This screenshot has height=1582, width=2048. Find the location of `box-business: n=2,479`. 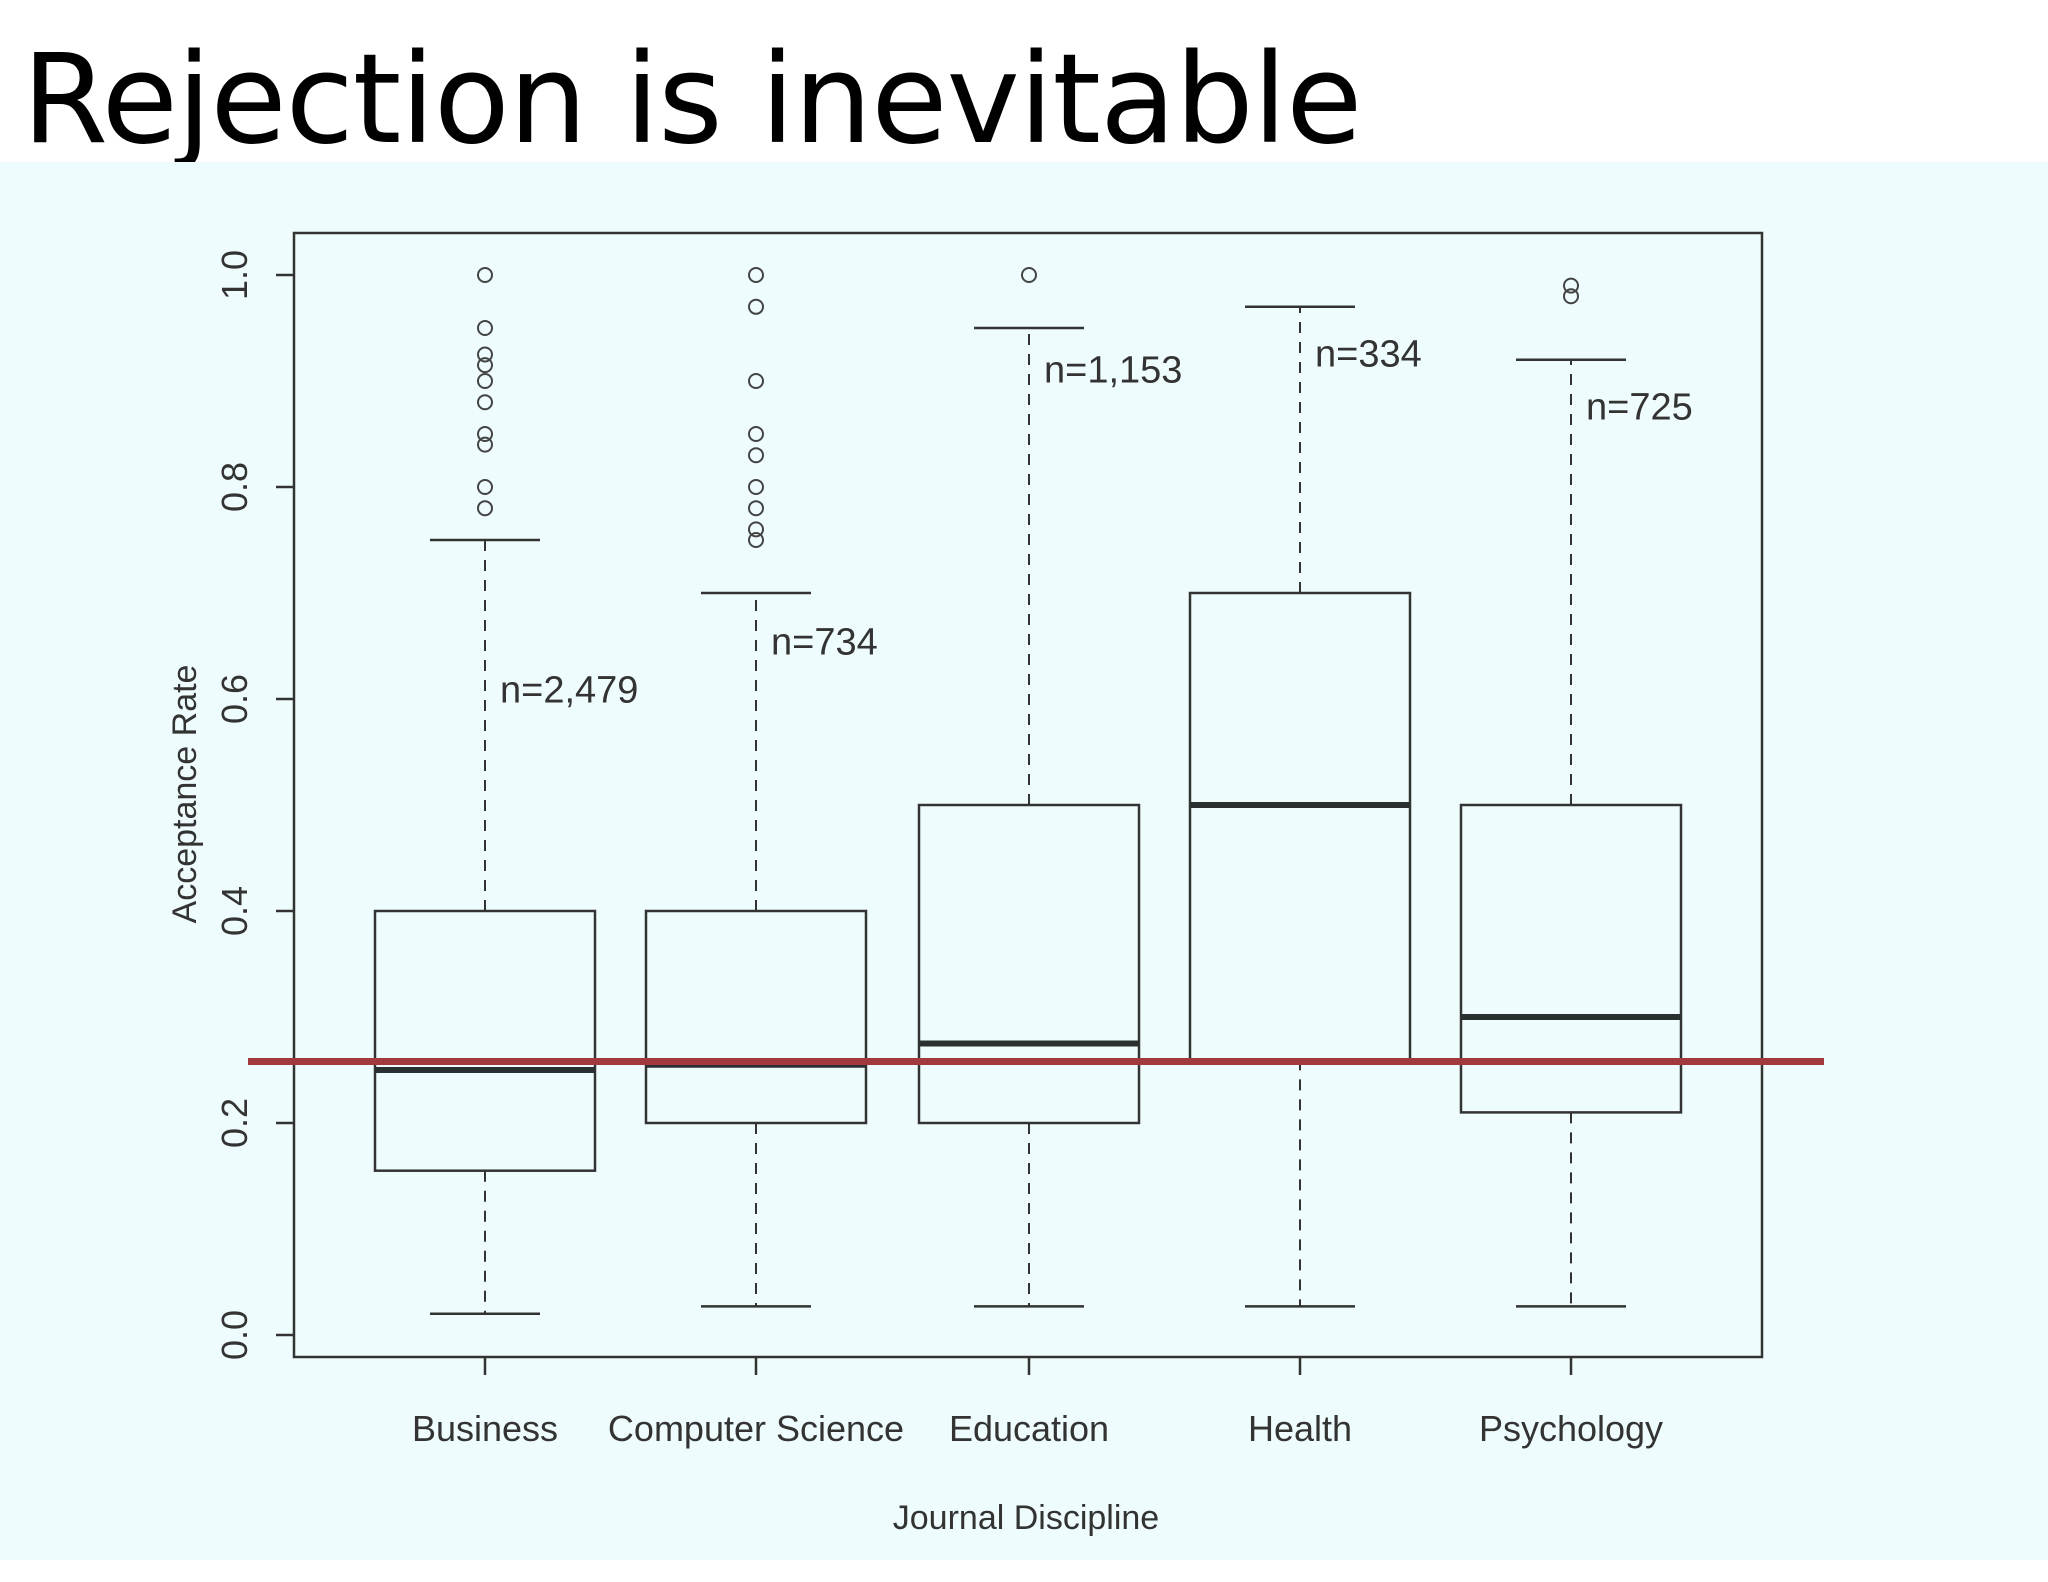

box-business: n=2,479 is located at coordinates (505, 791).